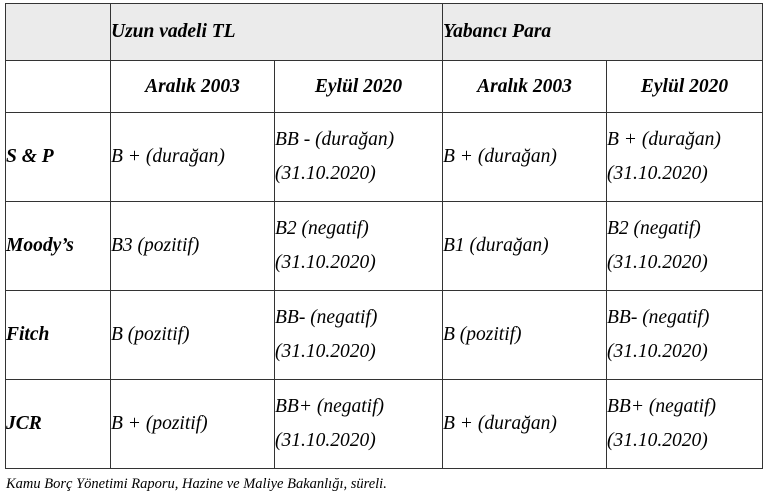  Describe the element at coordinates (58, 32) in the screenshot. I see `corner-cell` at that location.